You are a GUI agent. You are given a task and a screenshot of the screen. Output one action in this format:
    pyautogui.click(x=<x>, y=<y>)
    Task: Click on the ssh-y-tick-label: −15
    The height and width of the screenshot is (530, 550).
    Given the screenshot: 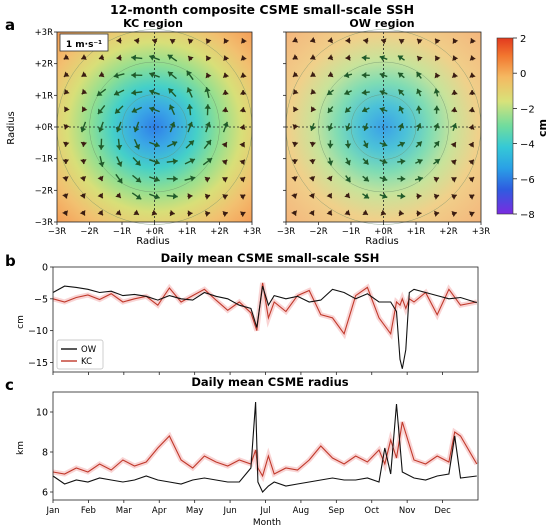 What is the action you would take?
    pyautogui.click(x=38, y=363)
    